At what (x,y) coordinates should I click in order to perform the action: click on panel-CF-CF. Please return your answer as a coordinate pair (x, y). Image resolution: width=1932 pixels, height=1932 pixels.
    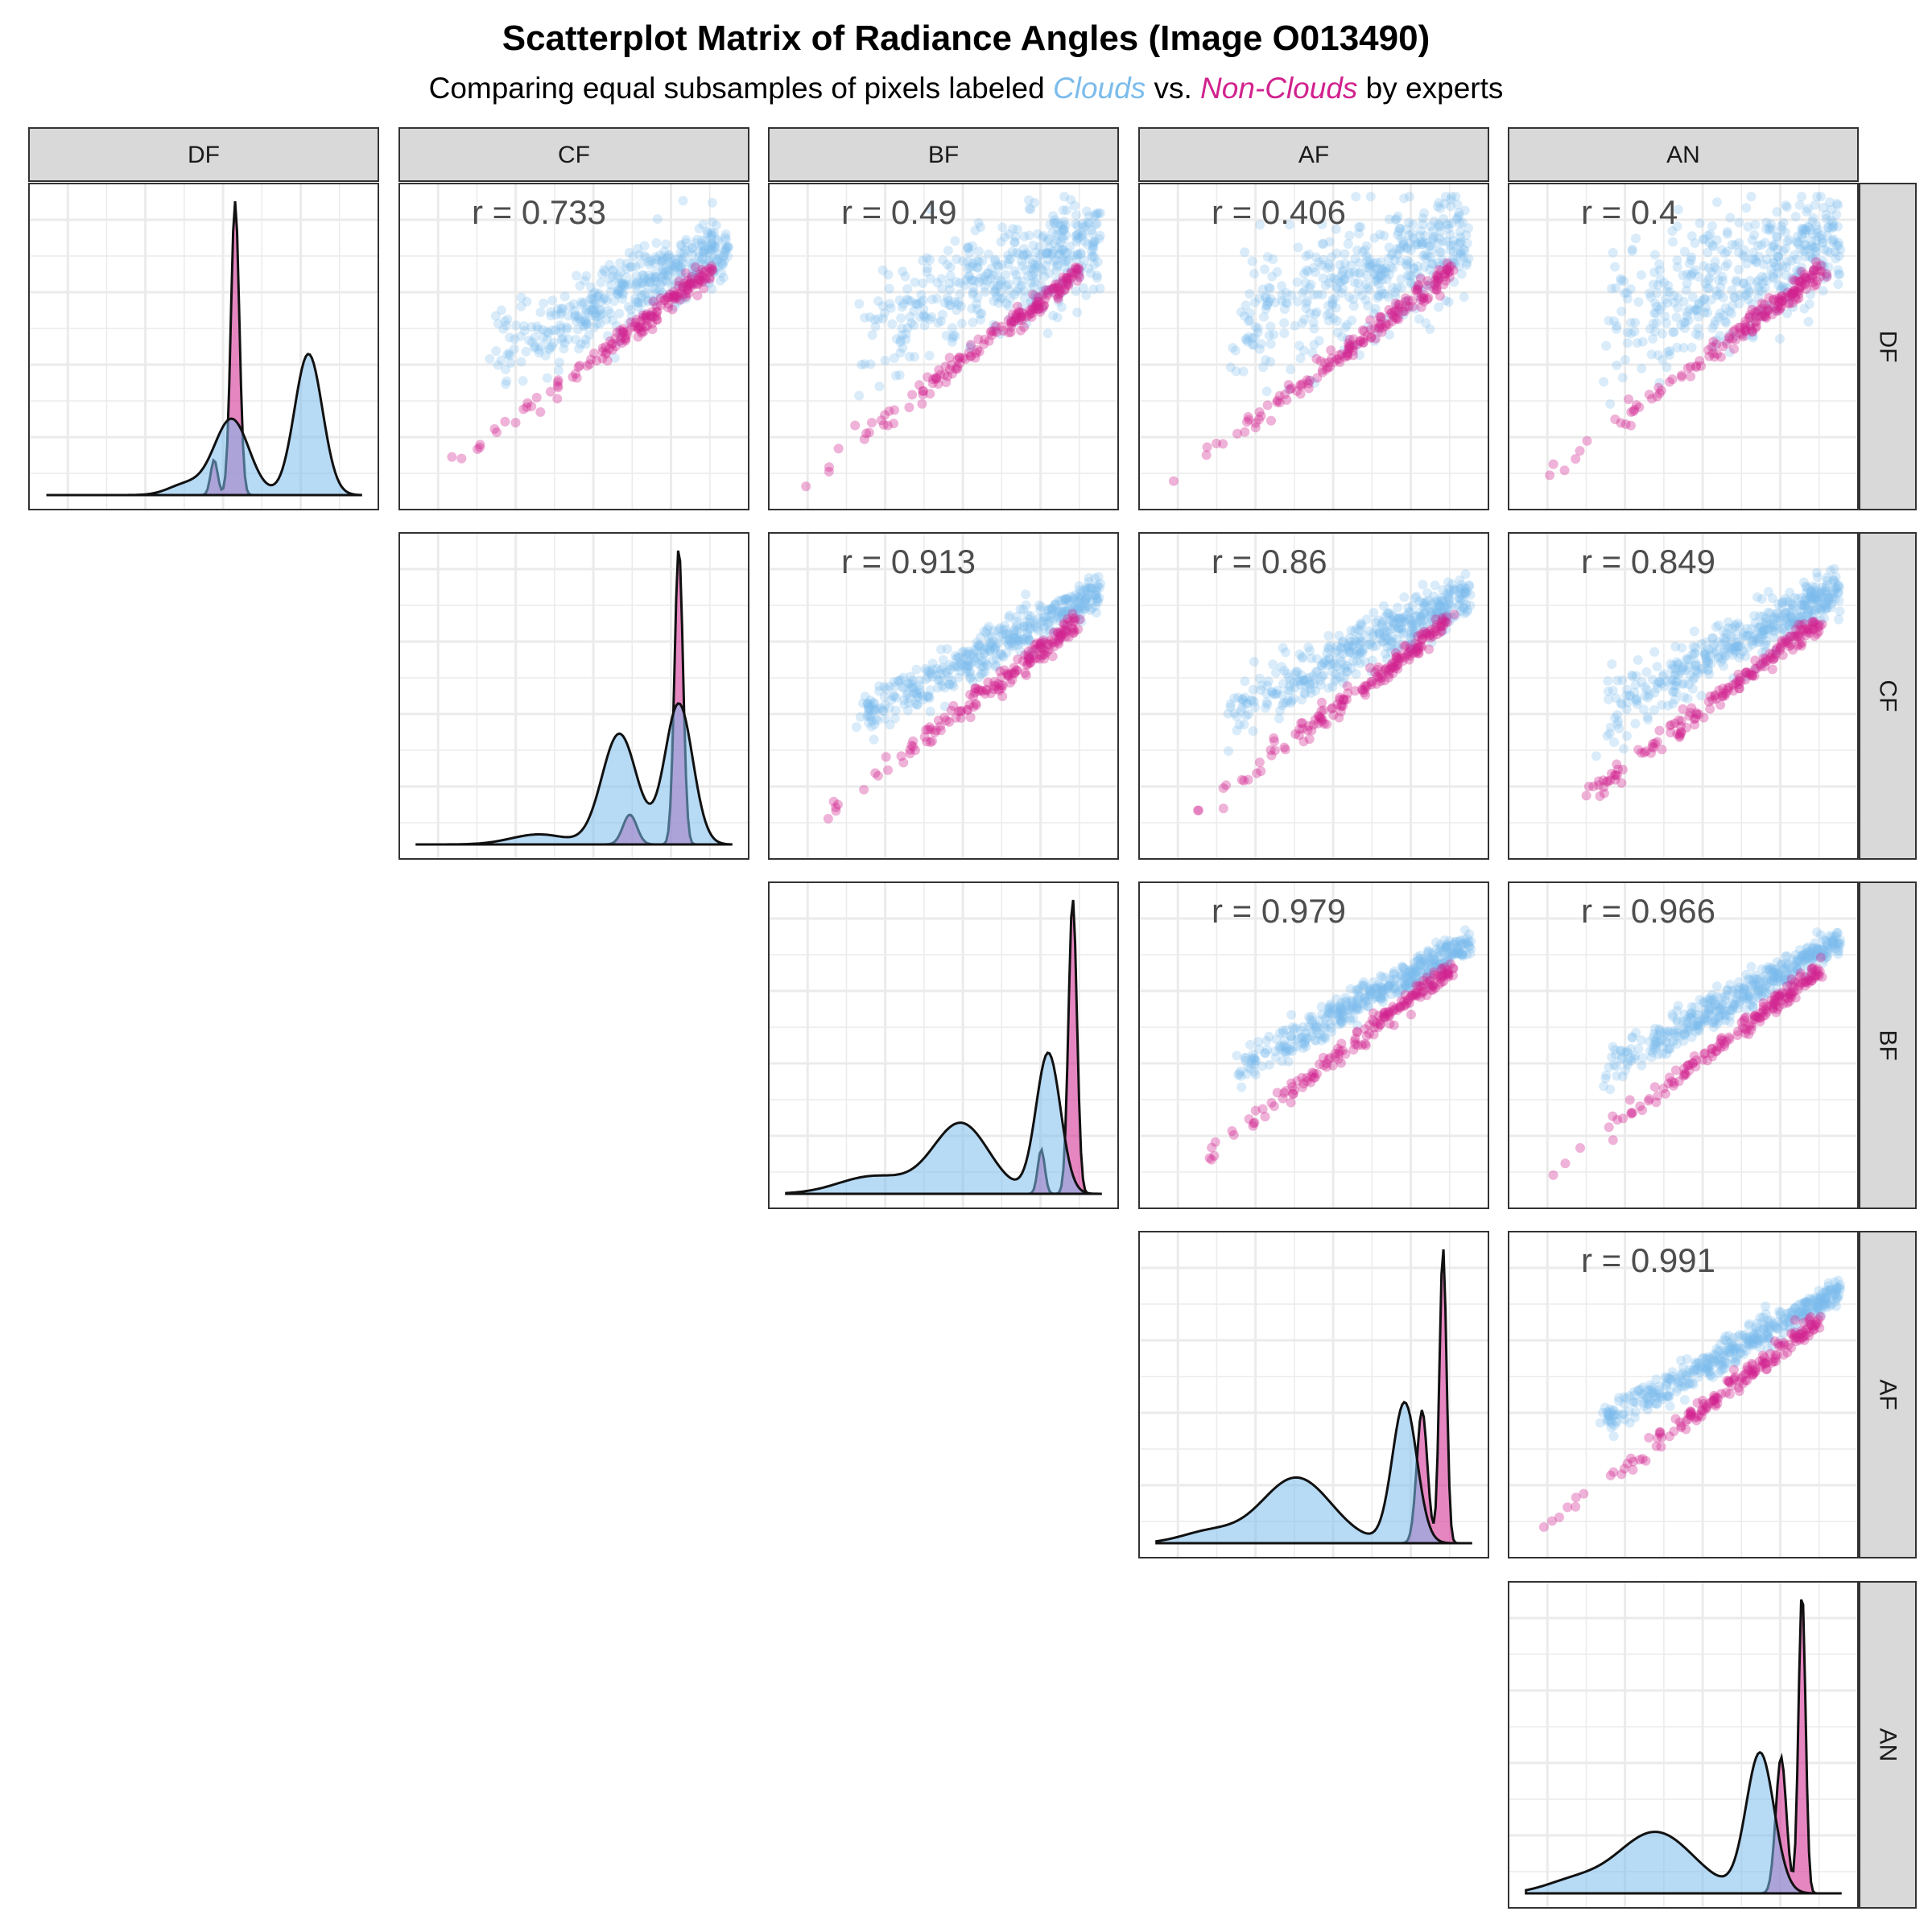
    Looking at the image, I should click on (573, 696).